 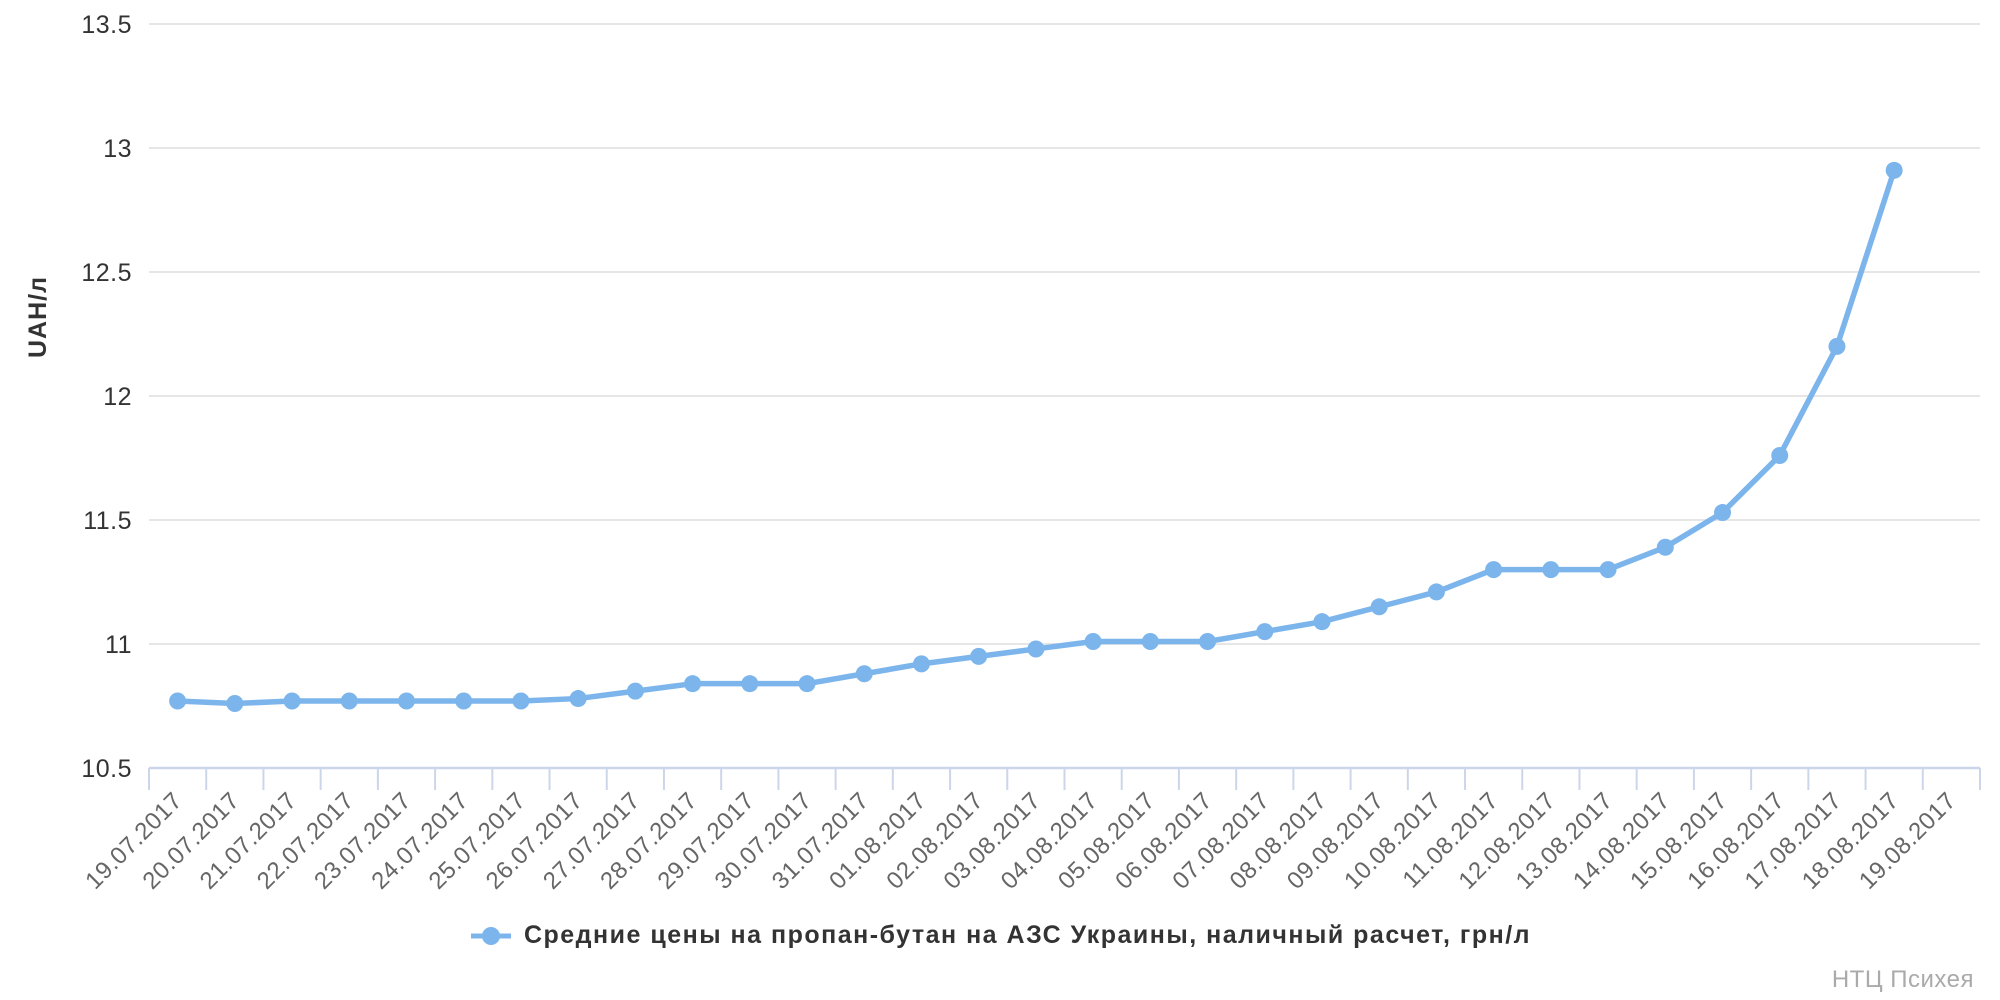 I want to click on y-axis-label: 12.5, so click(x=106, y=273).